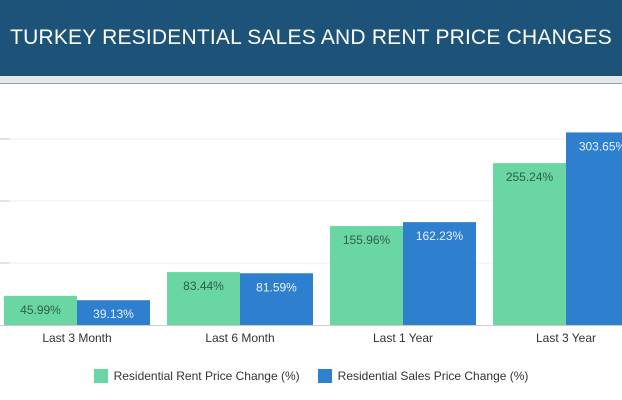 This screenshot has height=400, width=622. I want to click on legend-swatch-rent, so click(100, 376).